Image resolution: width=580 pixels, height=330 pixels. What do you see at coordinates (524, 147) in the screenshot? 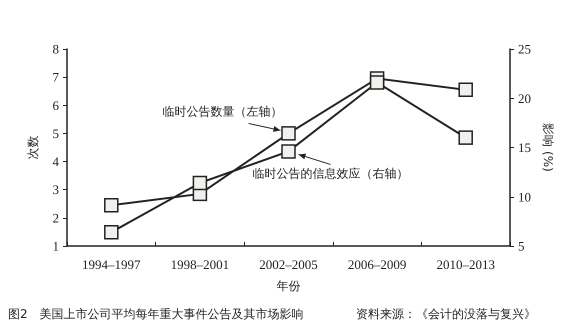
I see `y2-tick-label: 15` at bounding box center [524, 147].